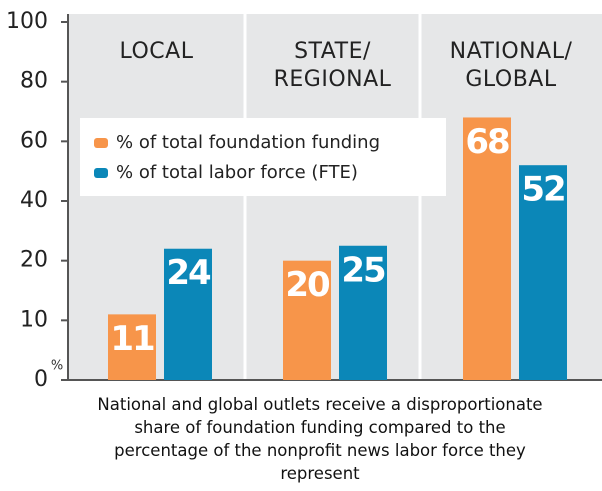 Image resolution: width=602 pixels, height=491 pixels. I want to click on legend-label: % of total foundation funding, so click(248, 142).